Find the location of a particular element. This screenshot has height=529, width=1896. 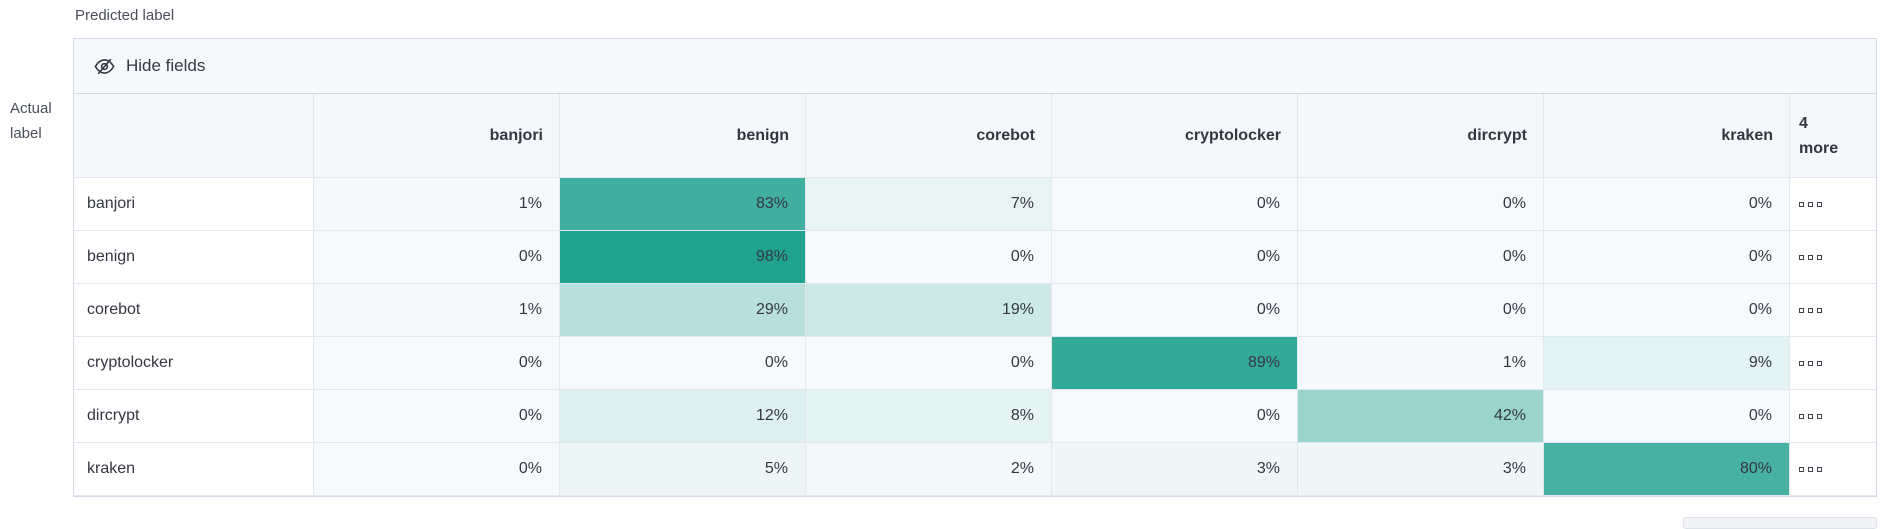

matrix-cell: 9% is located at coordinates (1667, 363).